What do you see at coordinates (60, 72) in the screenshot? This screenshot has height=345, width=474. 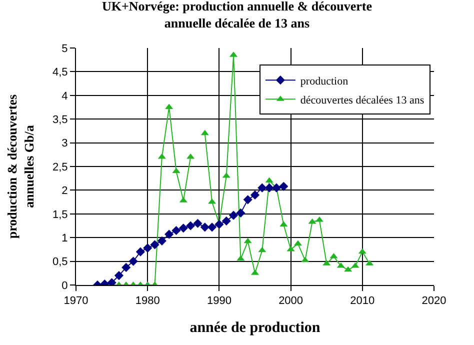 I see `y-tick-label: 4,5` at bounding box center [60, 72].